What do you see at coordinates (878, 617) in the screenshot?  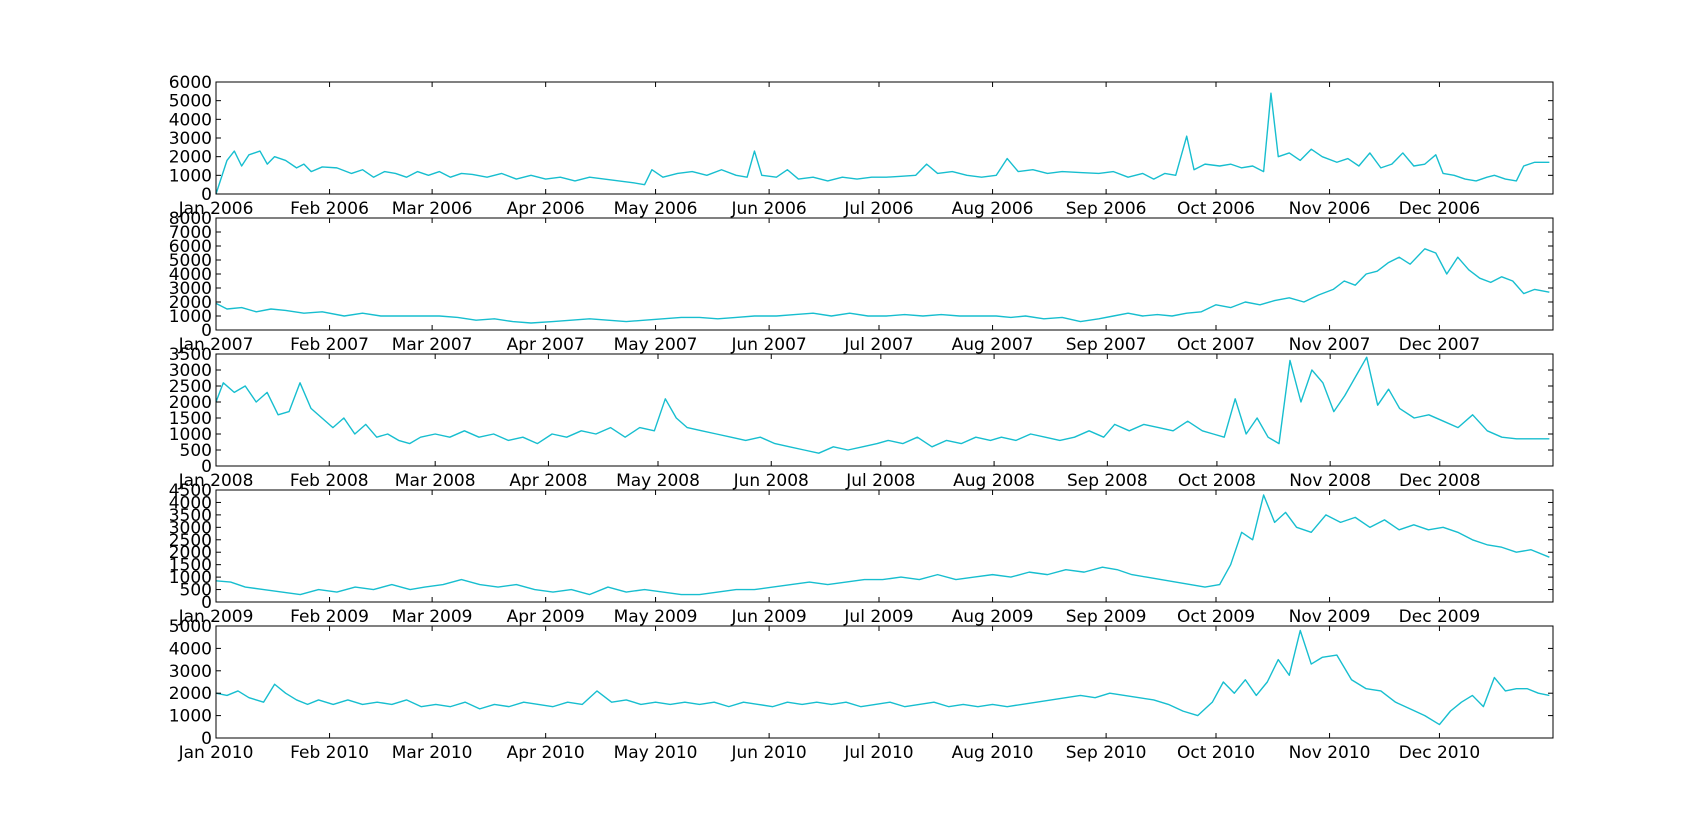 I see `x-tick-label: Jul 2009` at bounding box center [878, 617].